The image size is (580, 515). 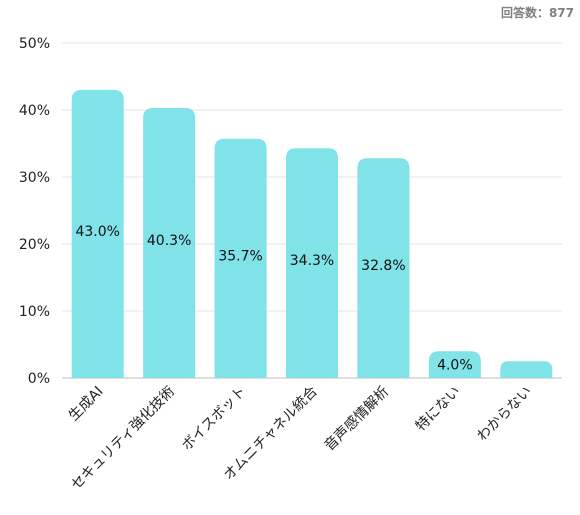 What do you see at coordinates (34, 178) in the screenshot?
I see `y-tick-label: 30%` at bounding box center [34, 178].